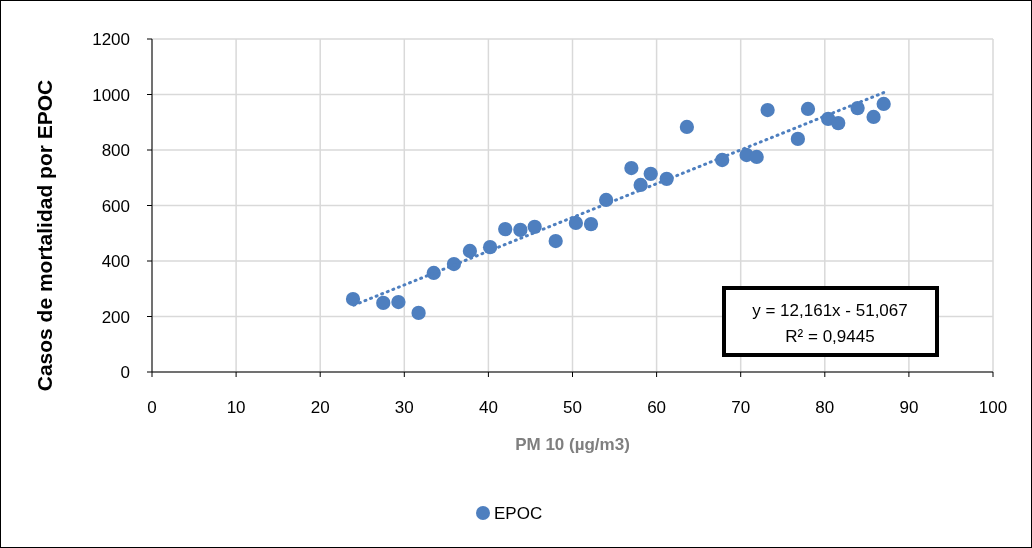 The width and height of the screenshot is (1032, 548). Describe the element at coordinates (125, 372) in the screenshot. I see `y-tick-label: 0` at that location.